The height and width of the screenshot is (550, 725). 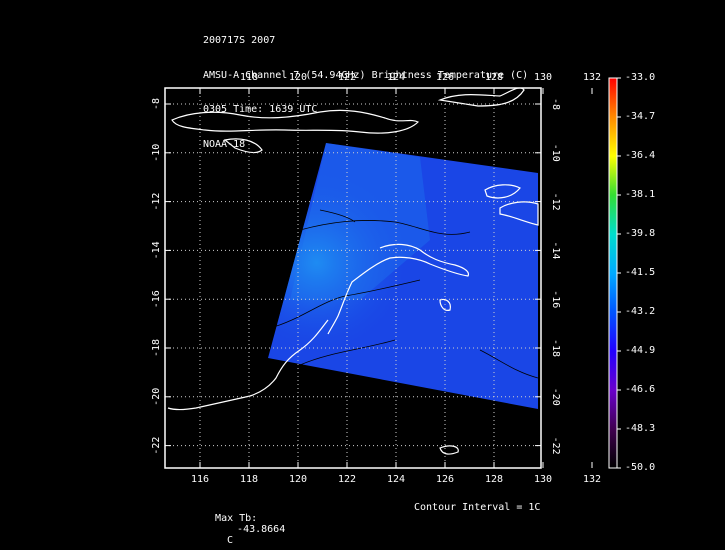 I want to click on contour-interval: Contour Interval = 1C, so click(x=477, y=507).